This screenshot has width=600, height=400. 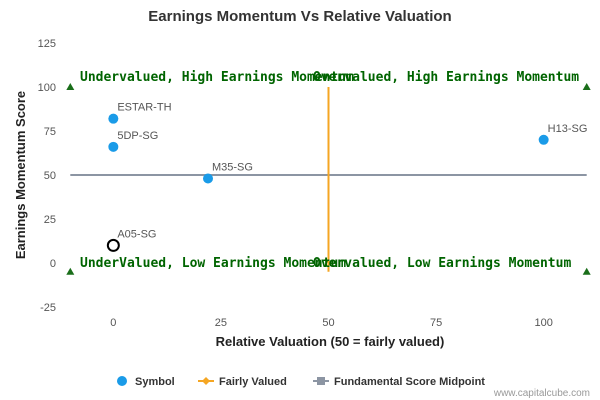 I want to click on x-tick-label: 25, so click(x=221, y=323).